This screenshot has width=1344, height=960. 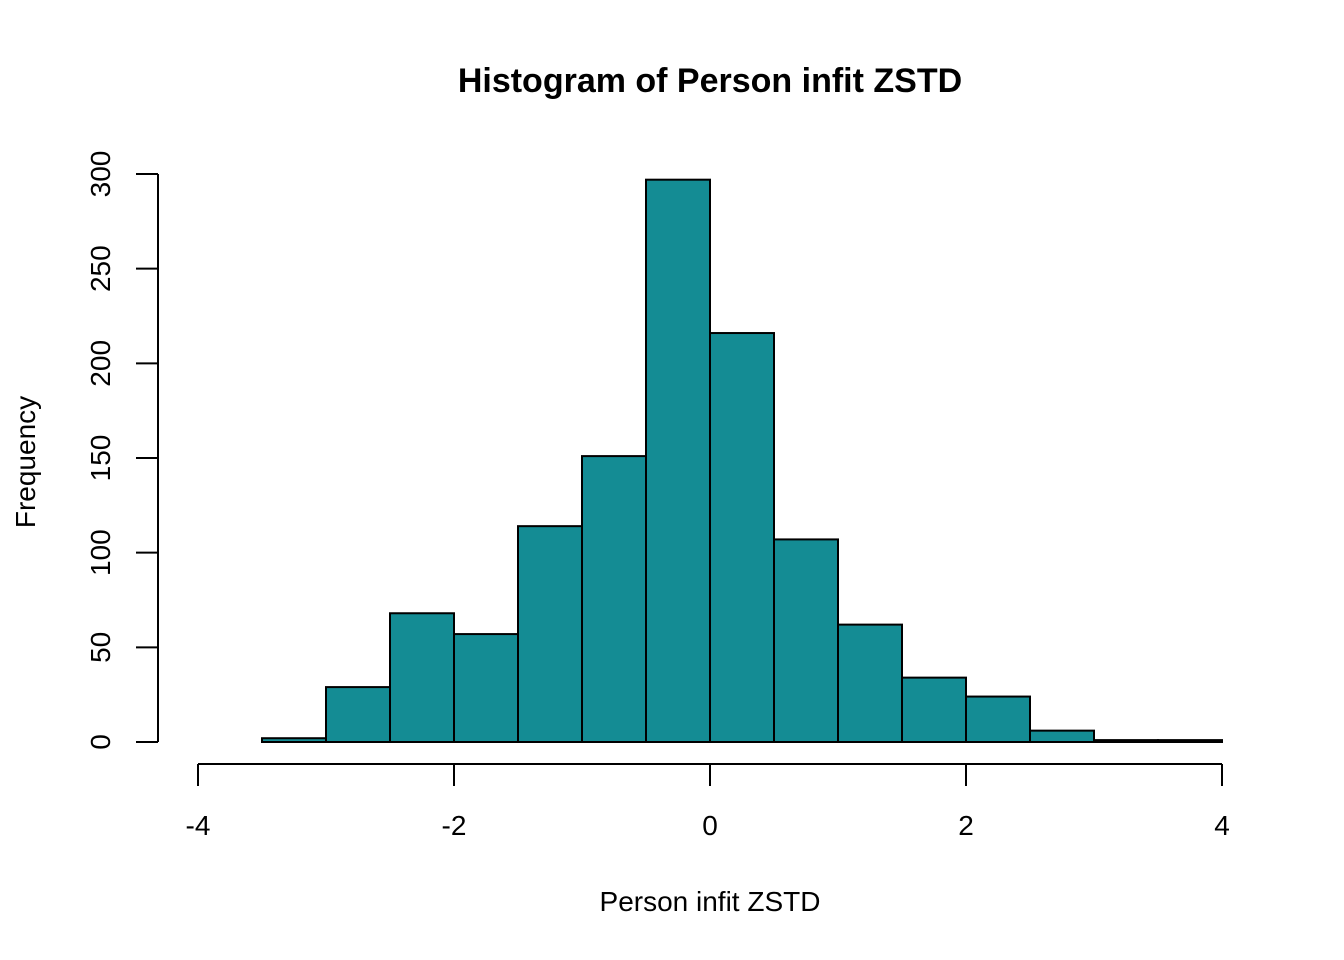 I want to click on y-tick-label: 200, so click(x=100, y=363).